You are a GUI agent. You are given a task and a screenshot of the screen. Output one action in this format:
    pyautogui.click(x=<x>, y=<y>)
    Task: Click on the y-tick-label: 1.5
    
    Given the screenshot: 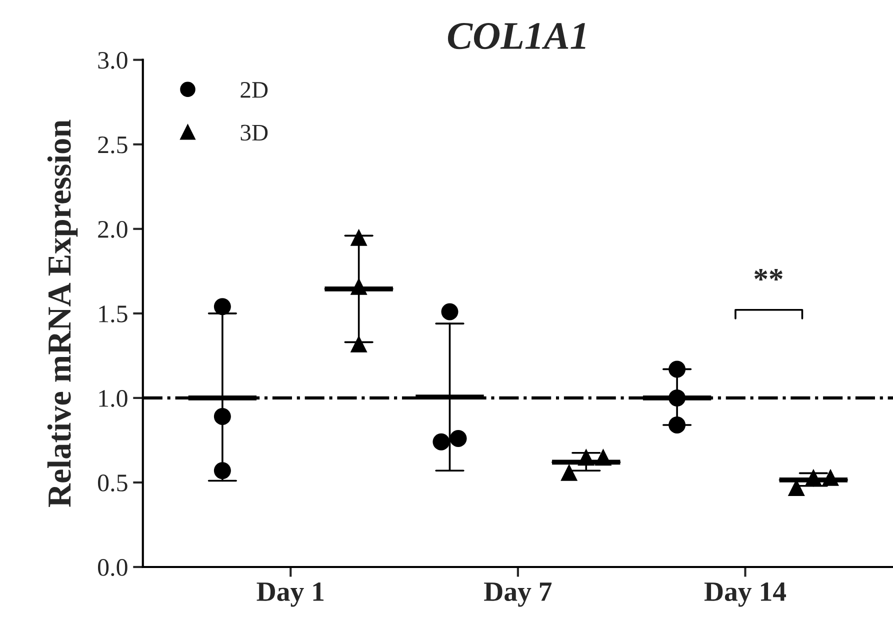 What is the action you would take?
    pyautogui.click(x=113, y=314)
    